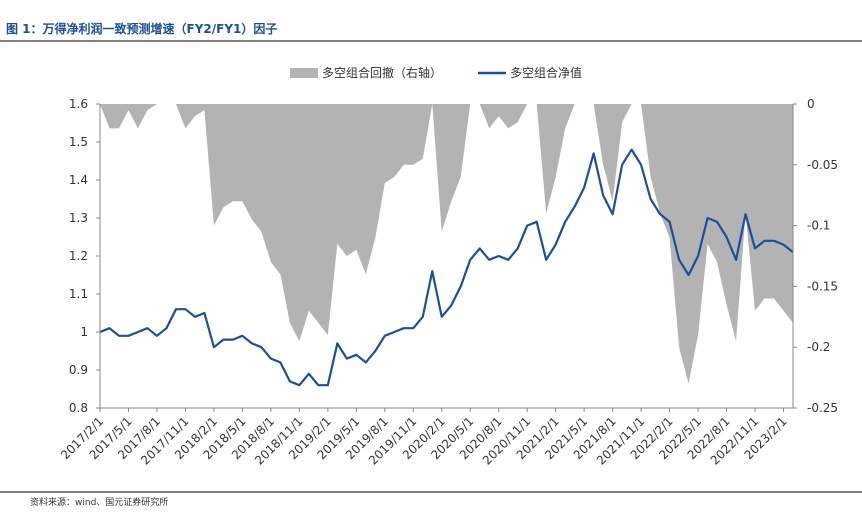 The height and width of the screenshot is (529, 862). What do you see at coordinates (78, 370) in the screenshot?
I see `y-tick-label: 0.9` at bounding box center [78, 370].